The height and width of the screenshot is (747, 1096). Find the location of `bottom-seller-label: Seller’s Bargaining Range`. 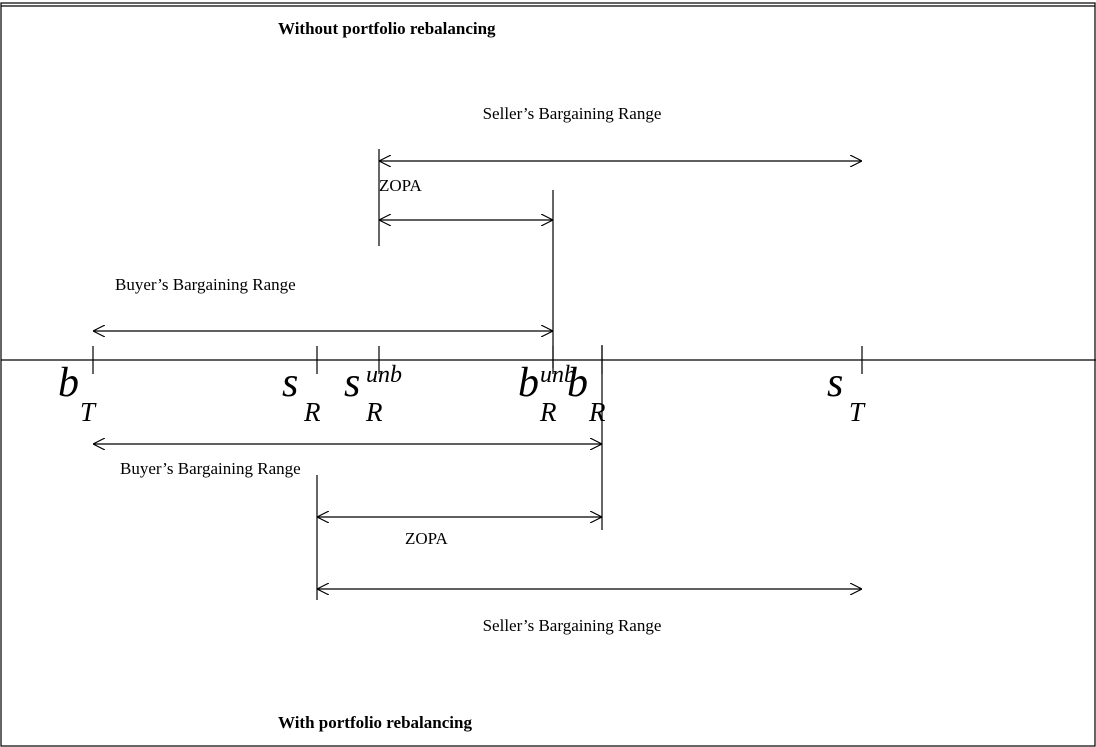

bottom-seller-label: Seller’s Bargaining Range is located at coordinates (572, 625).